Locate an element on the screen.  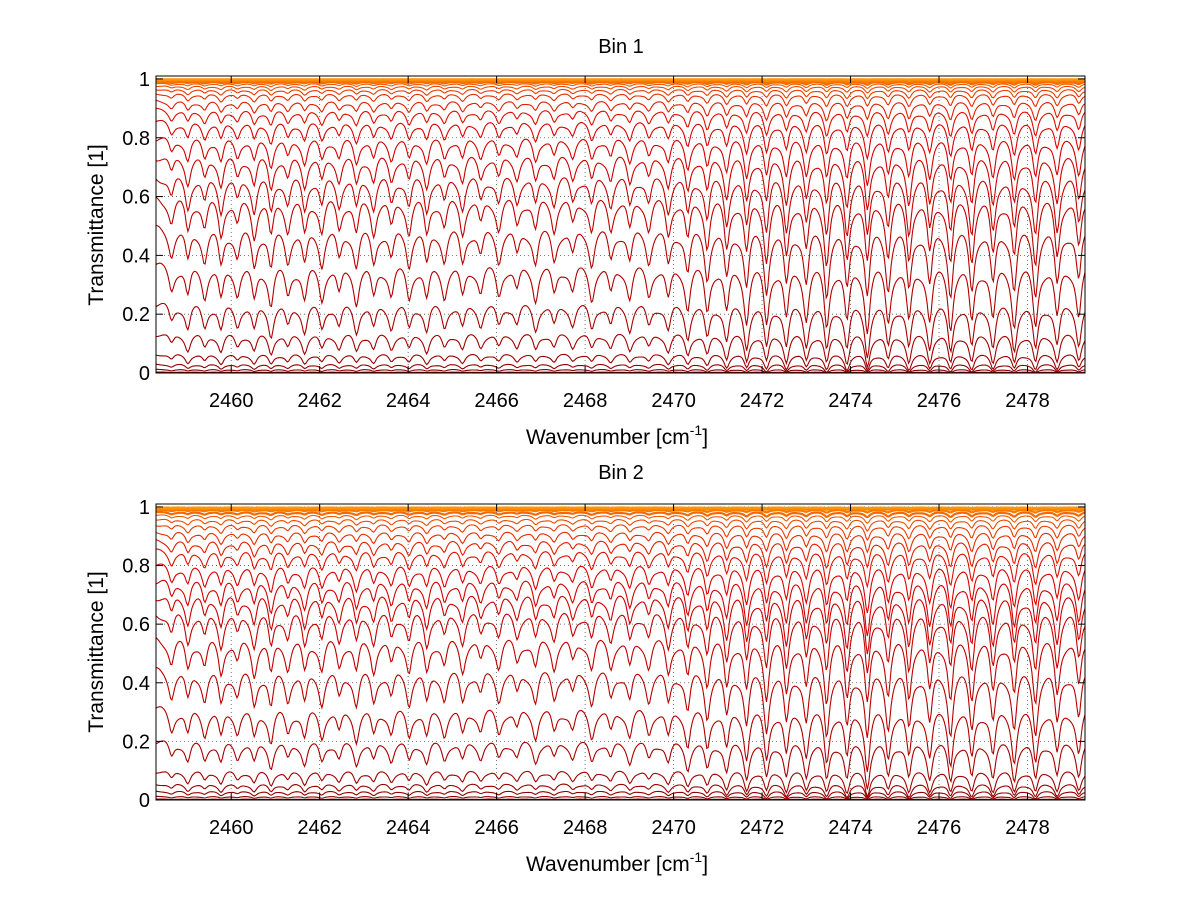
chart-title: Bin 1 is located at coordinates (621, 47).